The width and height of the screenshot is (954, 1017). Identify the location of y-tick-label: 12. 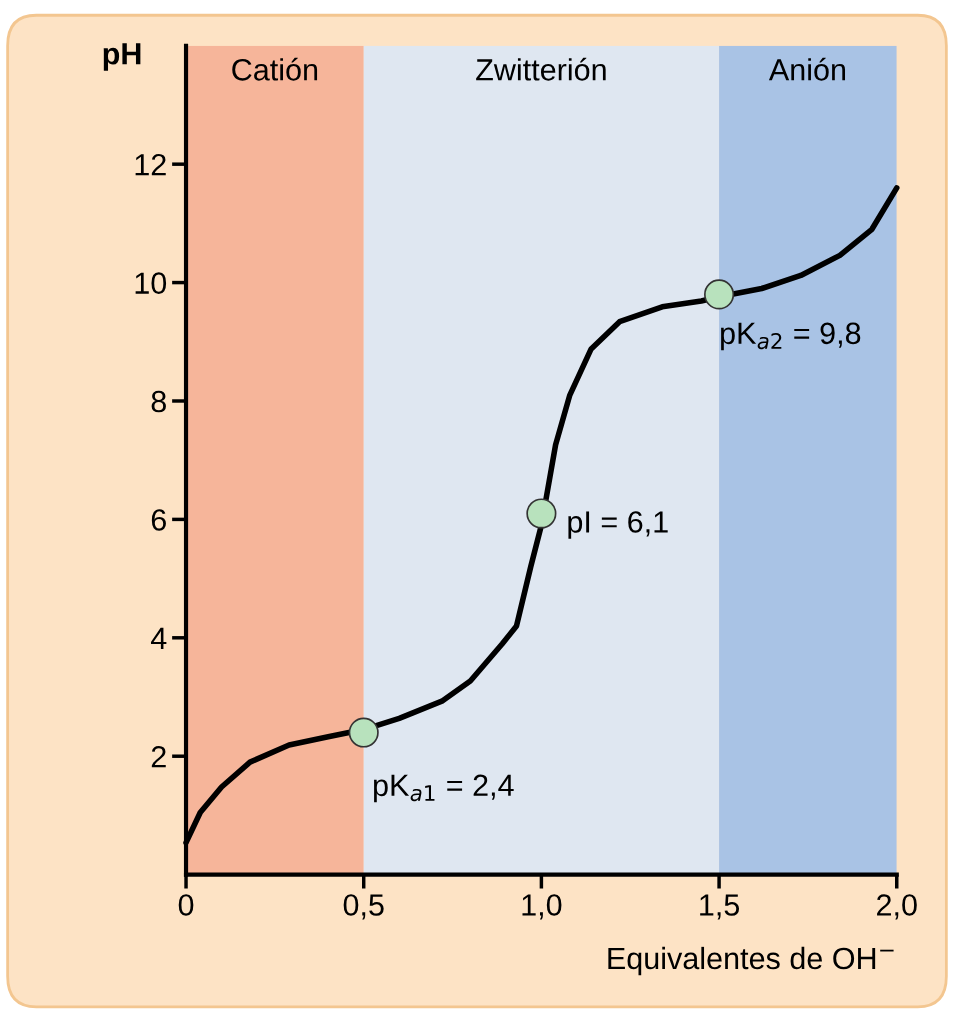
(150, 164).